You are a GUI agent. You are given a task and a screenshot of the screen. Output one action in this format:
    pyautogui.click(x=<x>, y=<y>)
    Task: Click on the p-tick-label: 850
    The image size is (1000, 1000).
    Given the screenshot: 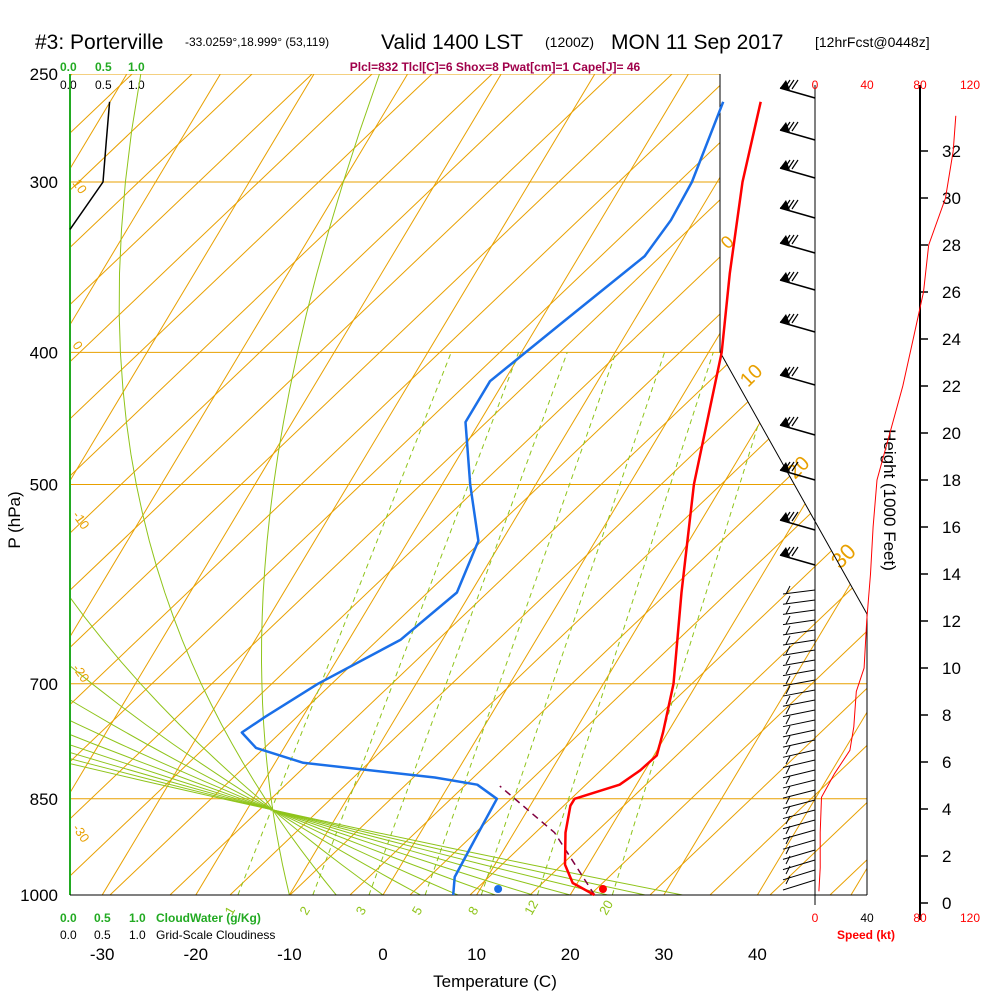 What is the action you would take?
    pyautogui.click(x=44, y=799)
    